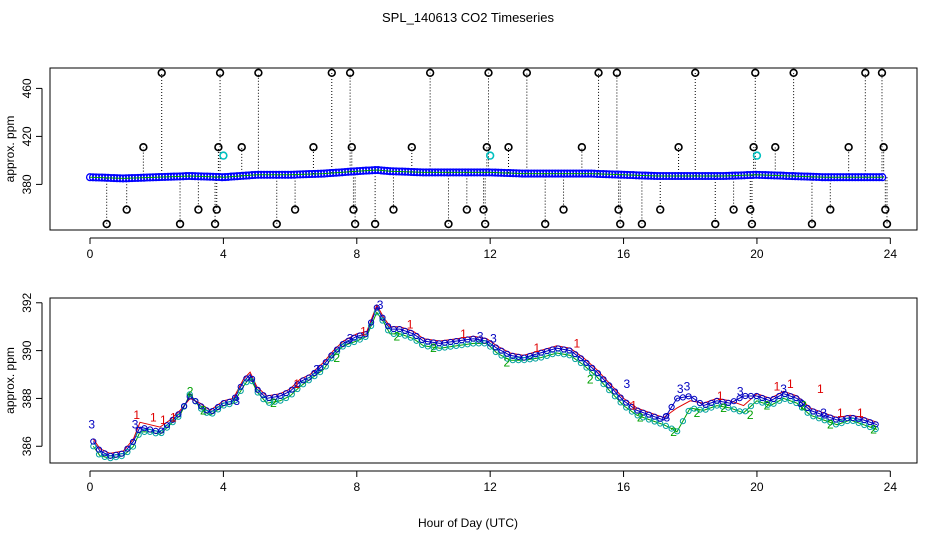  Describe the element at coordinates (10, 149) in the screenshot. I see `top-y-axis-label: approx. ppm` at that location.